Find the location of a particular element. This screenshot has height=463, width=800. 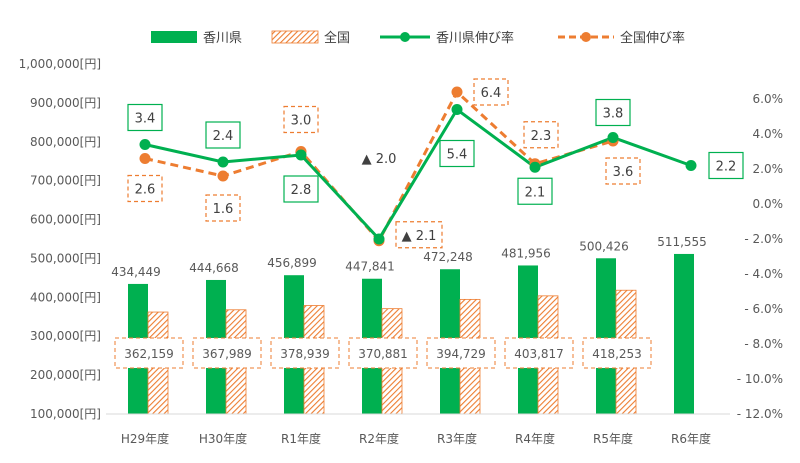

rate-kagawa-label: 3.4 is located at coordinates (145, 119).